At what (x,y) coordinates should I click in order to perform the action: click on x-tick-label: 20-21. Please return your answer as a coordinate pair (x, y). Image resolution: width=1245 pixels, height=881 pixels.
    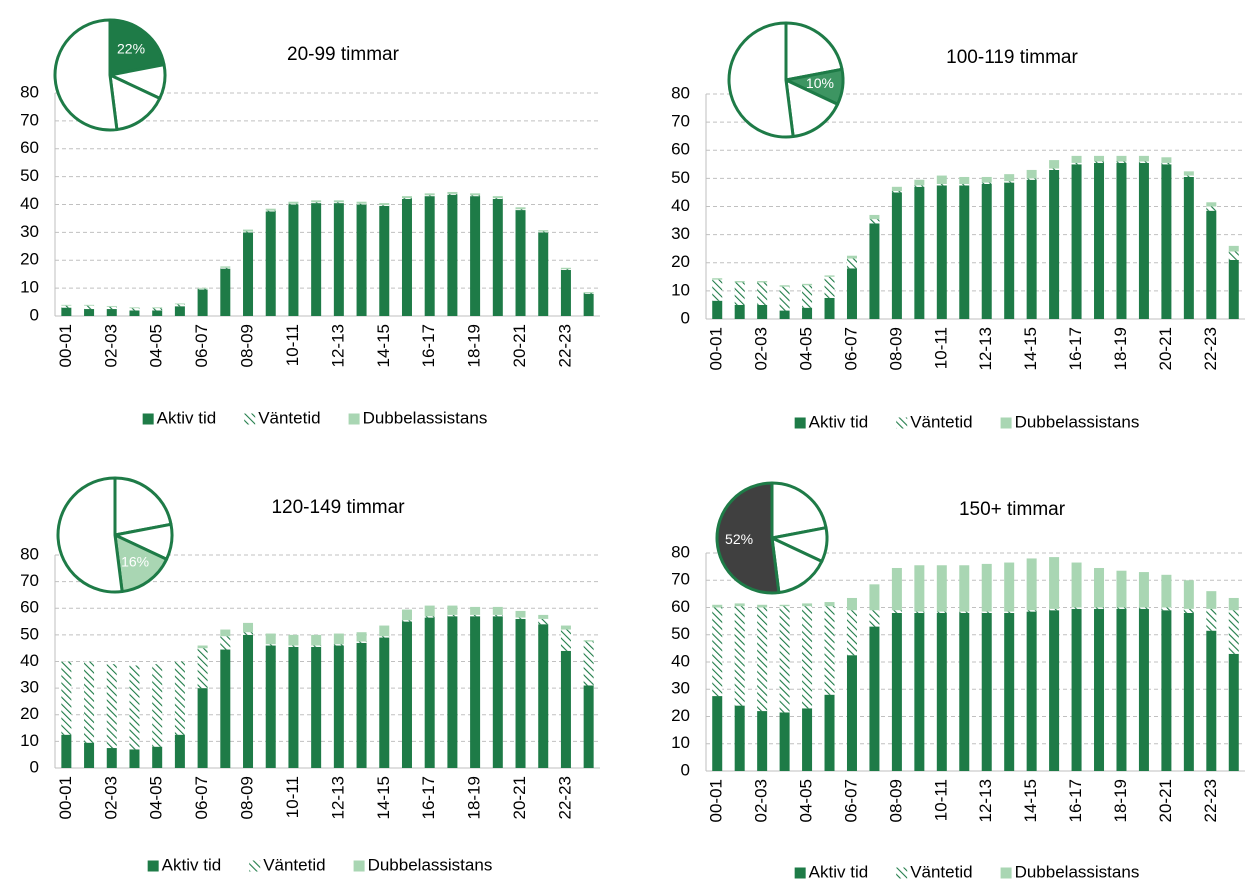
    Looking at the image, I should click on (519, 345).